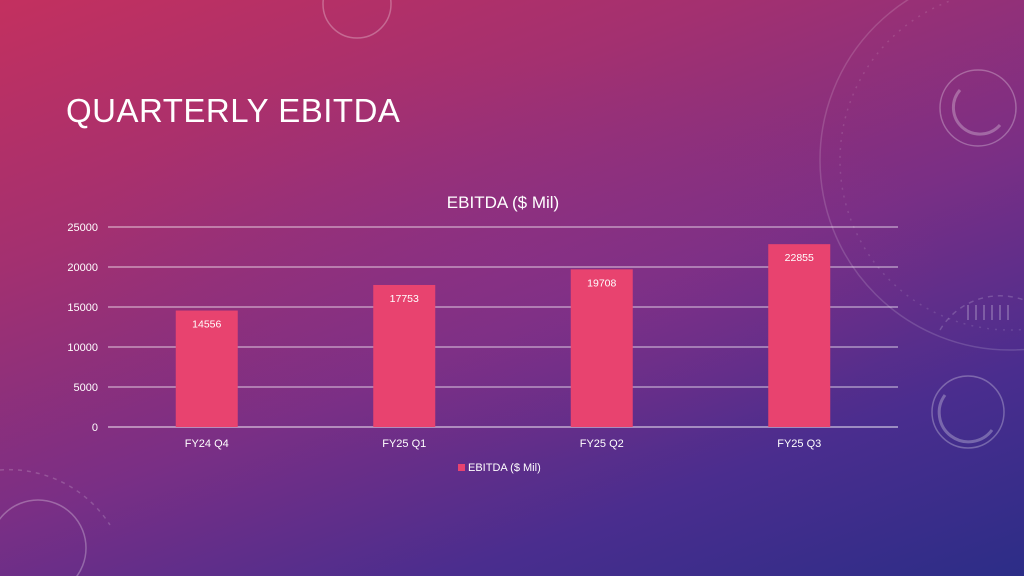  What do you see at coordinates (206, 325) in the screenshot?
I see `data-label: 14556` at bounding box center [206, 325].